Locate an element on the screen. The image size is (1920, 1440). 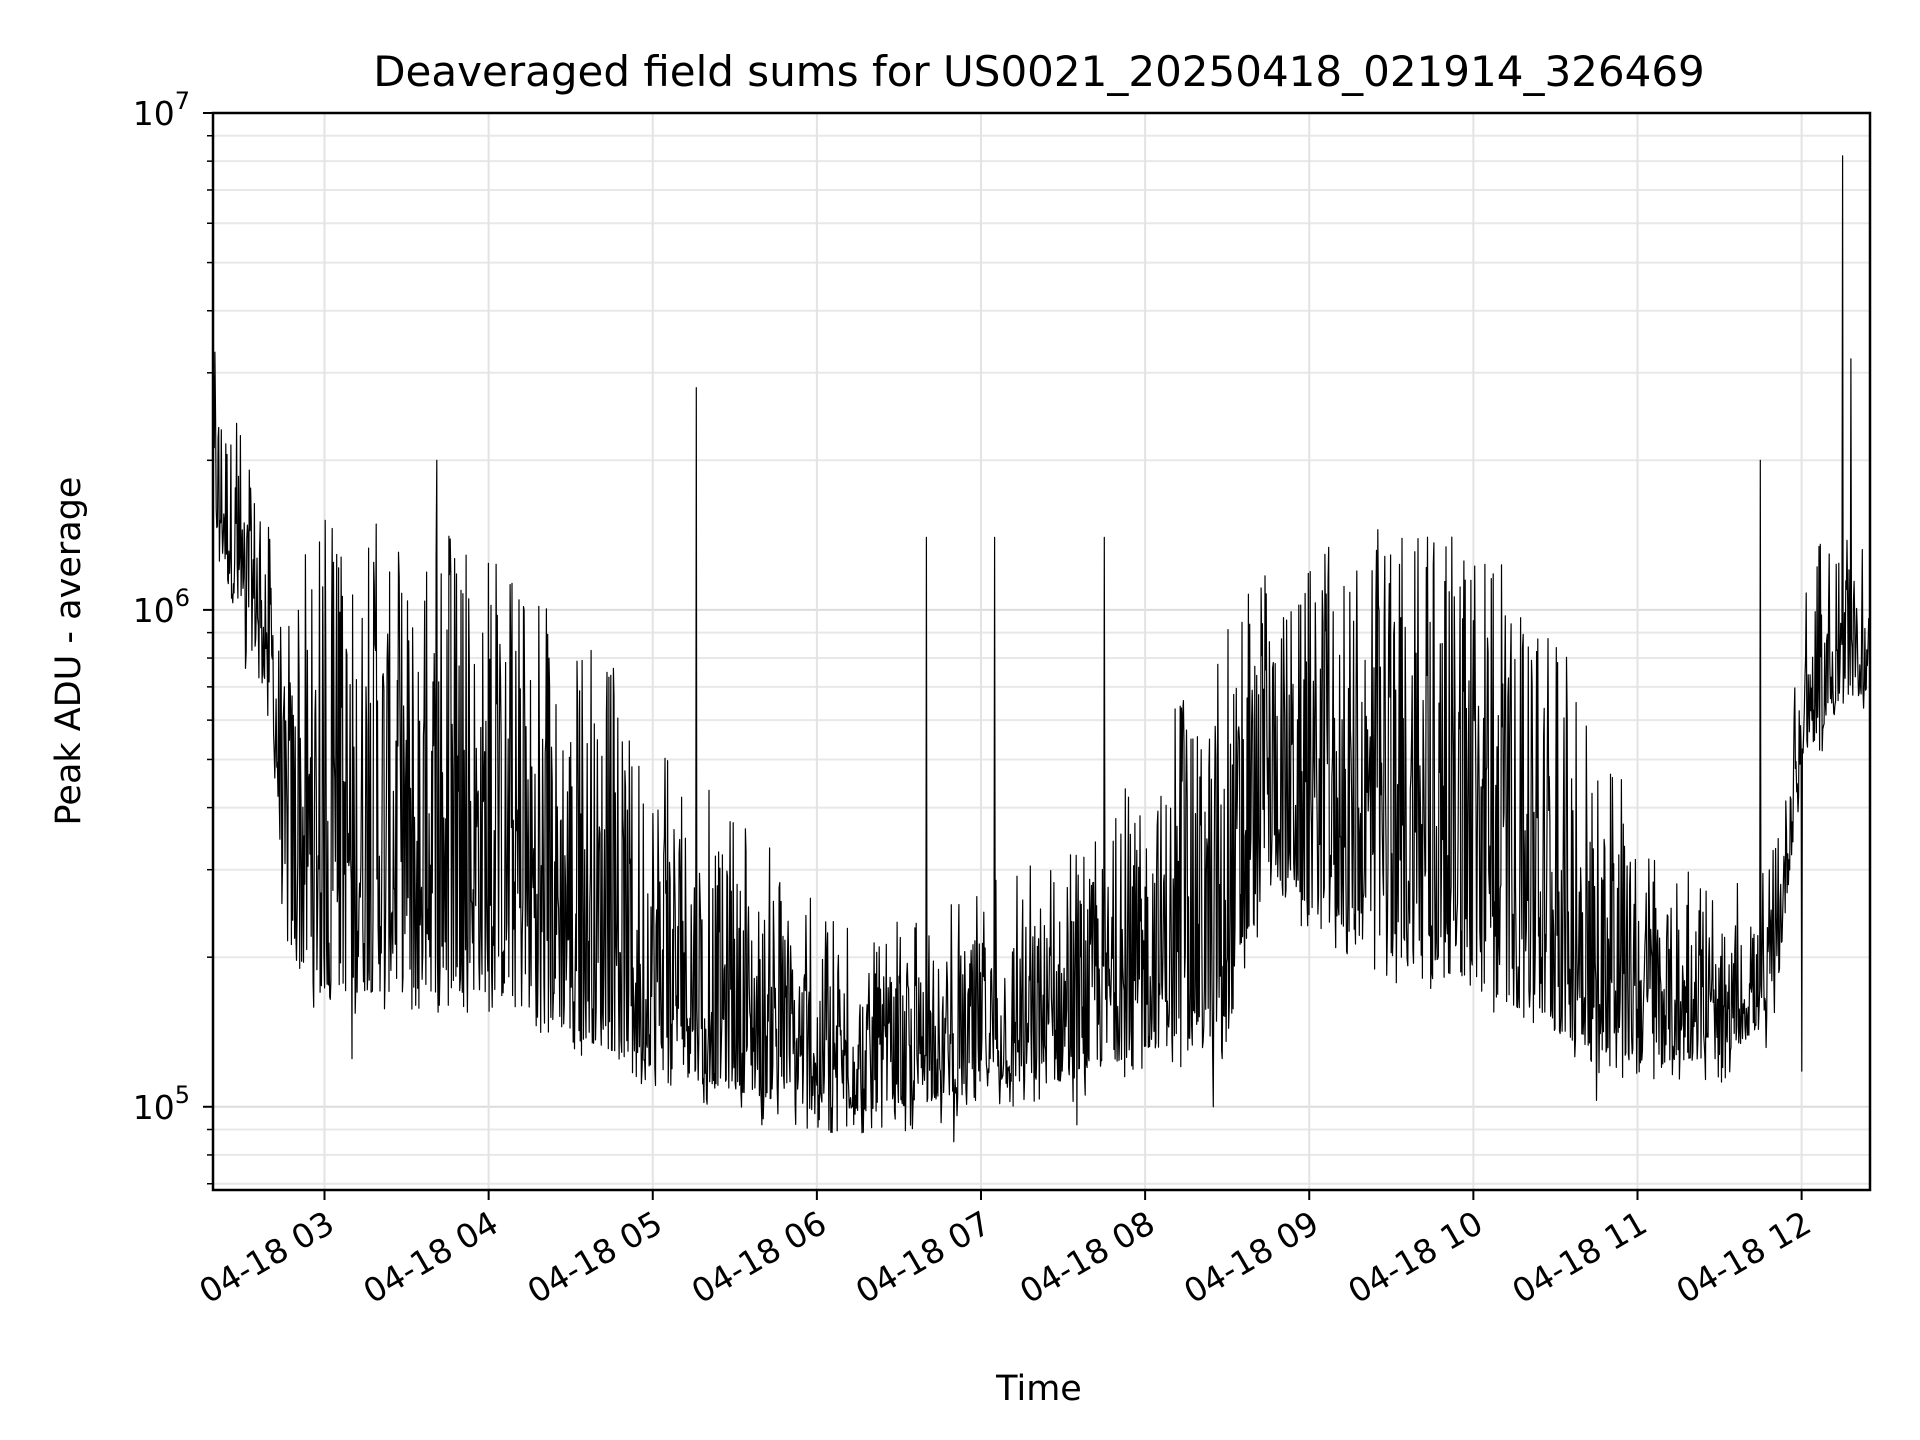
y-tick-label: 10⁷ is located at coordinates (161, 110).